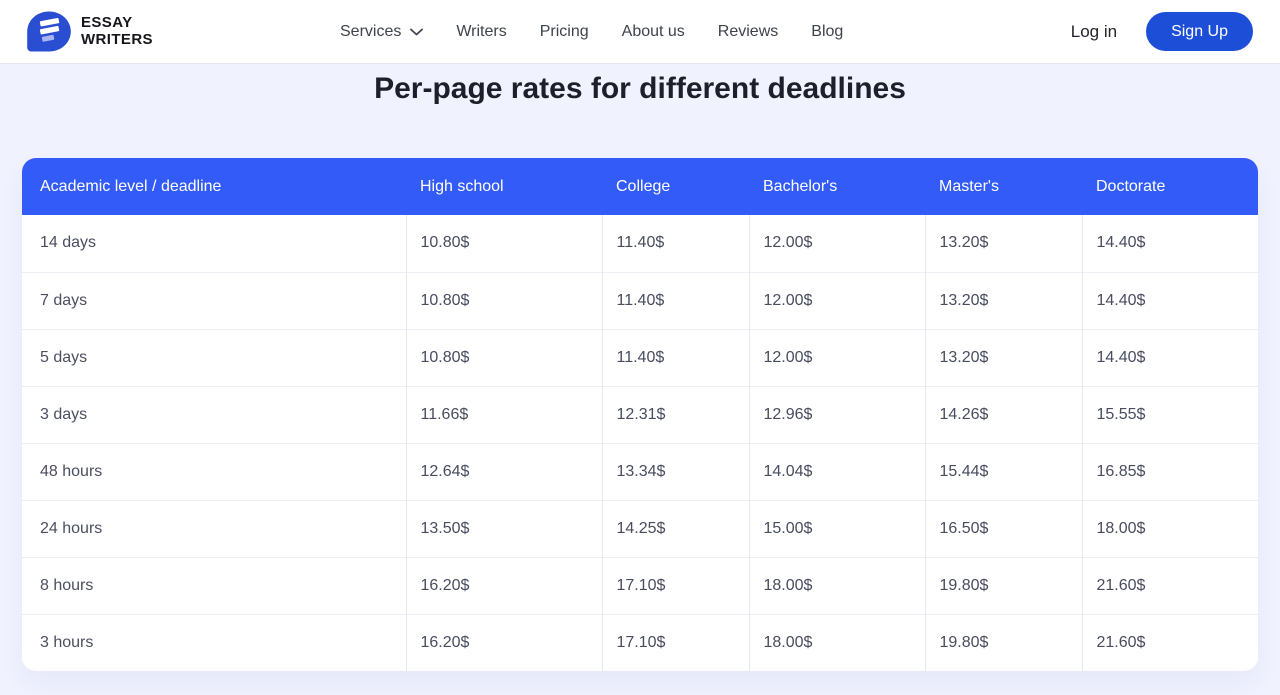 The image size is (1280, 695). Describe the element at coordinates (503, 414) in the screenshot. I see `price-cell: 11.66$` at that location.